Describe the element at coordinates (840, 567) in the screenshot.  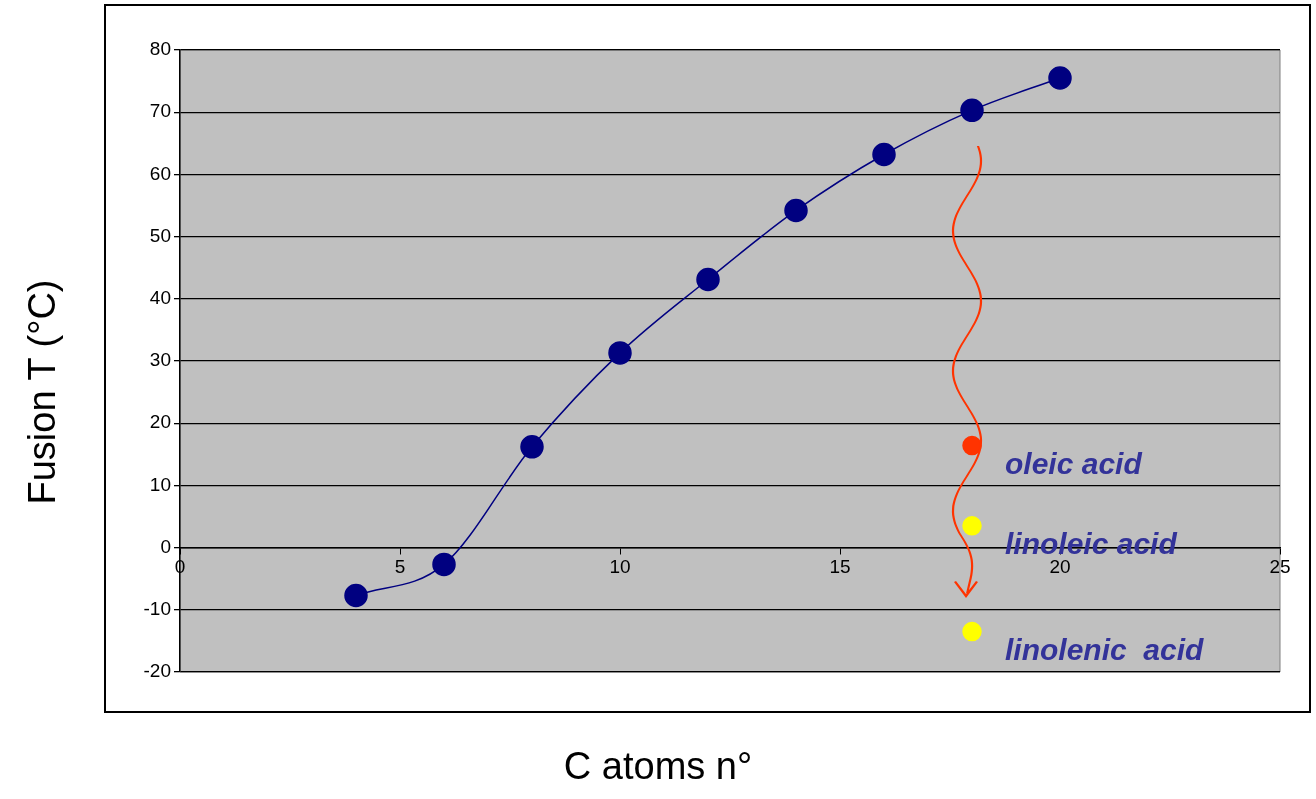
I see `x-tick-label: 15` at that location.